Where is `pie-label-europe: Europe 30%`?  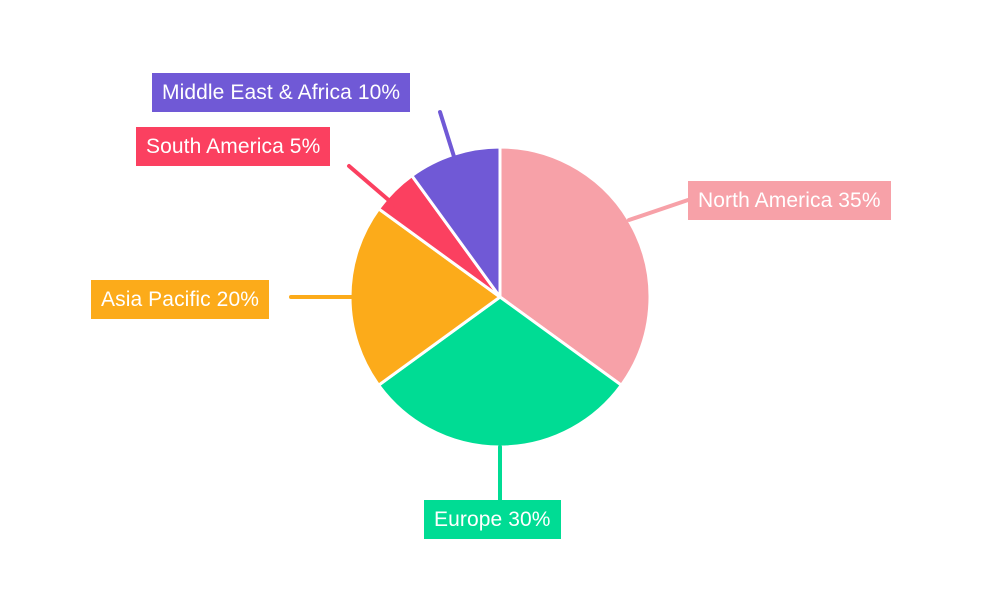
pie-label-europe: Europe 30% is located at coordinates (492, 519).